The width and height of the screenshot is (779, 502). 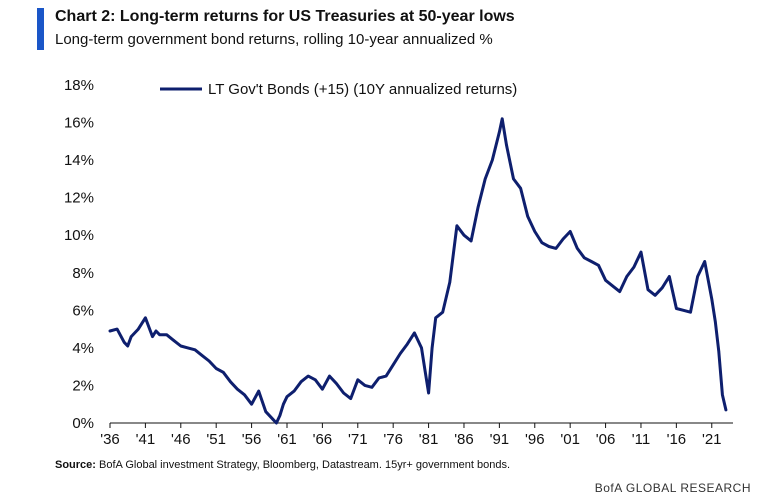 What do you see at coordinates (252, 439) in the screenshot?
I see `x-tick-label: '56` at bounding box center [252, 439].